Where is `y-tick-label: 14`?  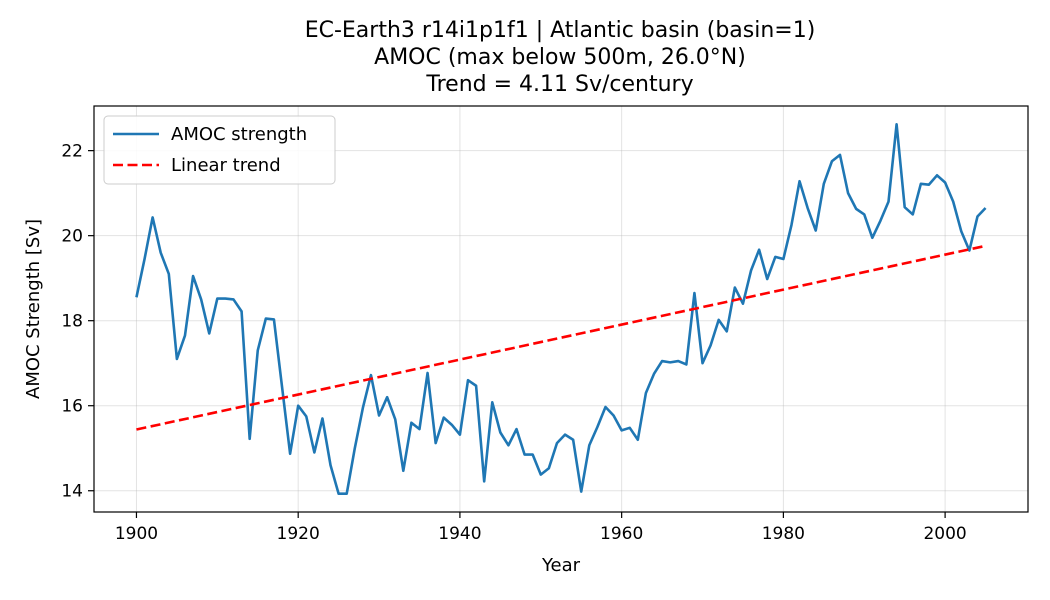
y-tick-label: 14 is located at coordinates (72, 492).